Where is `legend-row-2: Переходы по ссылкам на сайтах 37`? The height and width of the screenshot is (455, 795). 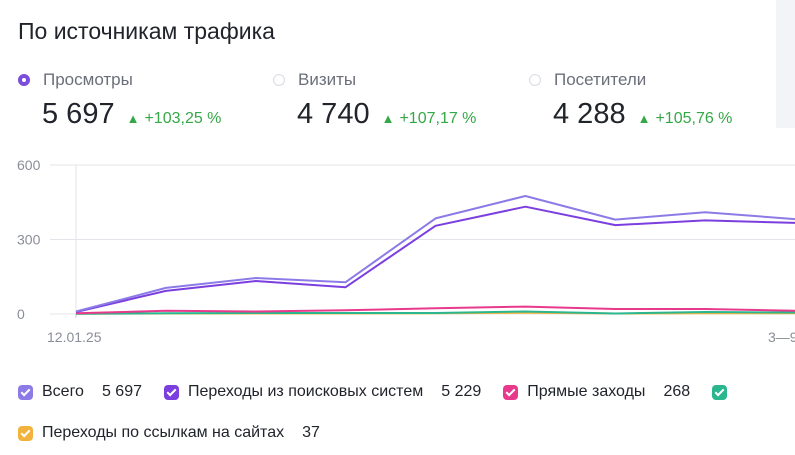 legend-row-2: Переходы по ссылкам на сайтах 37 is located at coordinates (180, 433).